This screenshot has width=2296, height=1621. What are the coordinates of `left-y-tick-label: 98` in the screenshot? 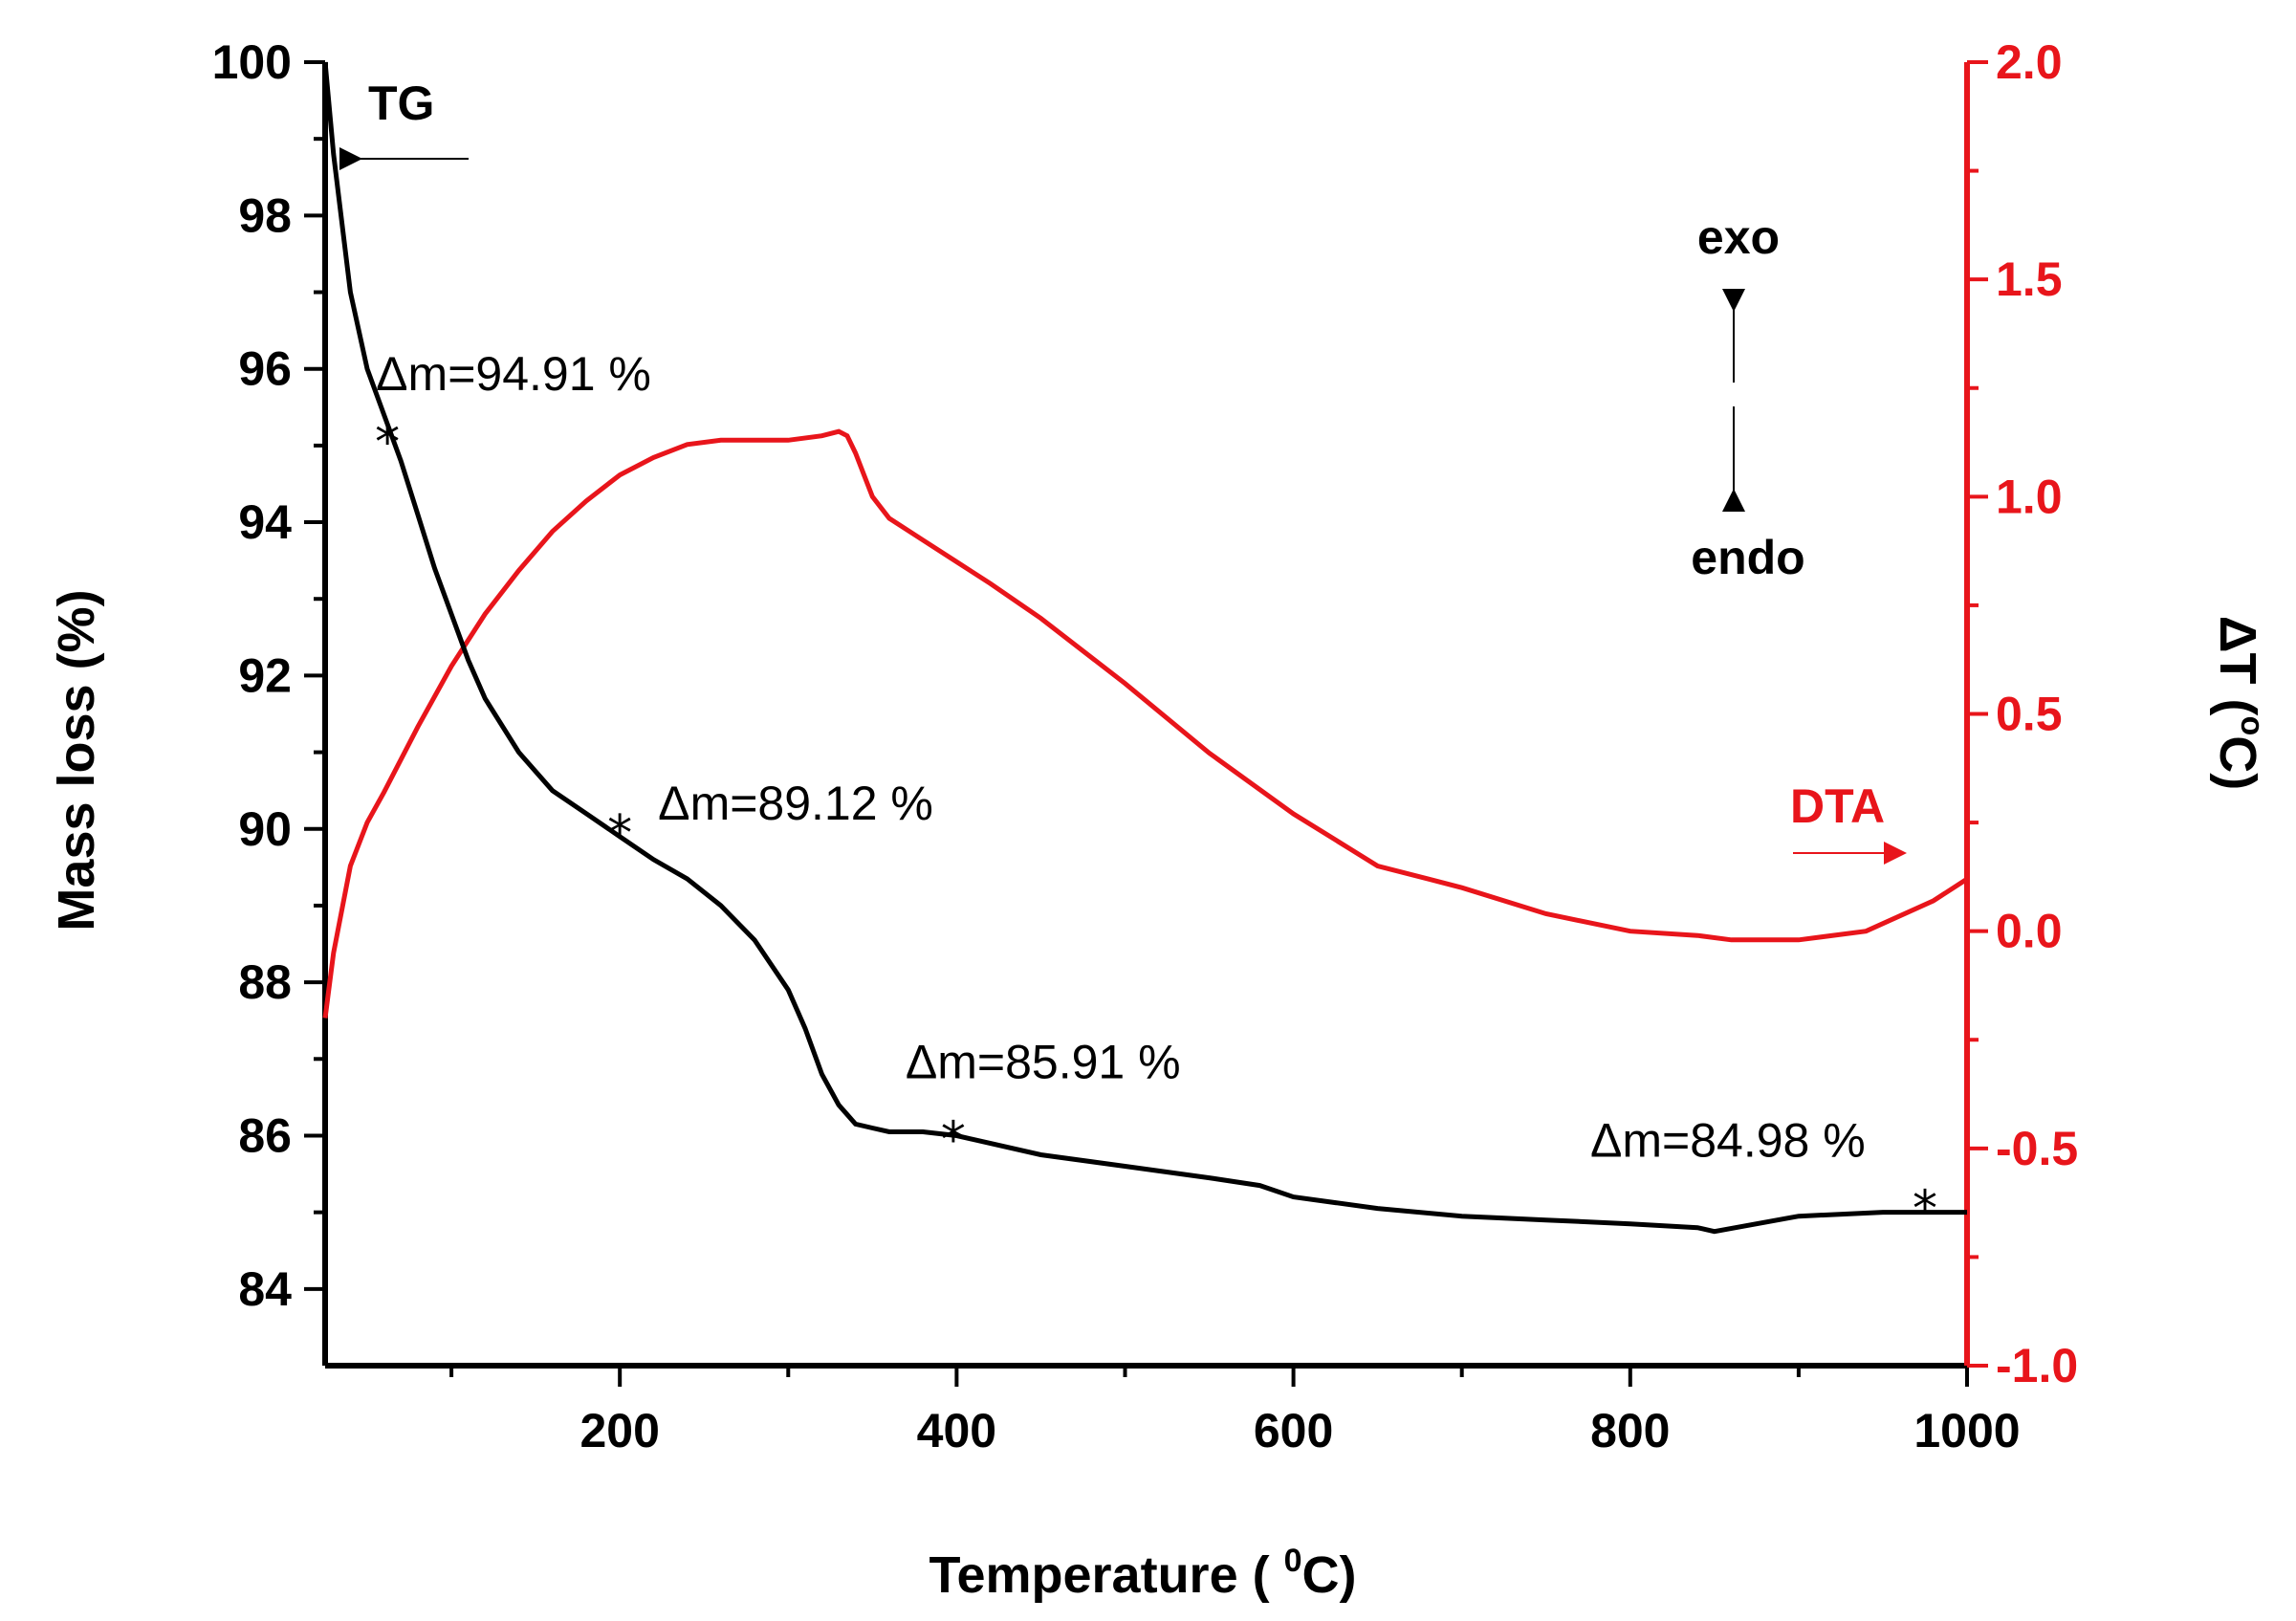 It's located at (265, 215).